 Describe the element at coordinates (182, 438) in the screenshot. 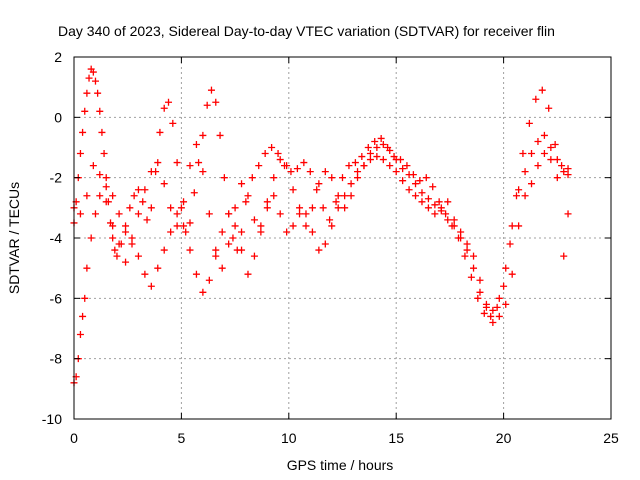

I see `x-tick-label: 5` at that location.